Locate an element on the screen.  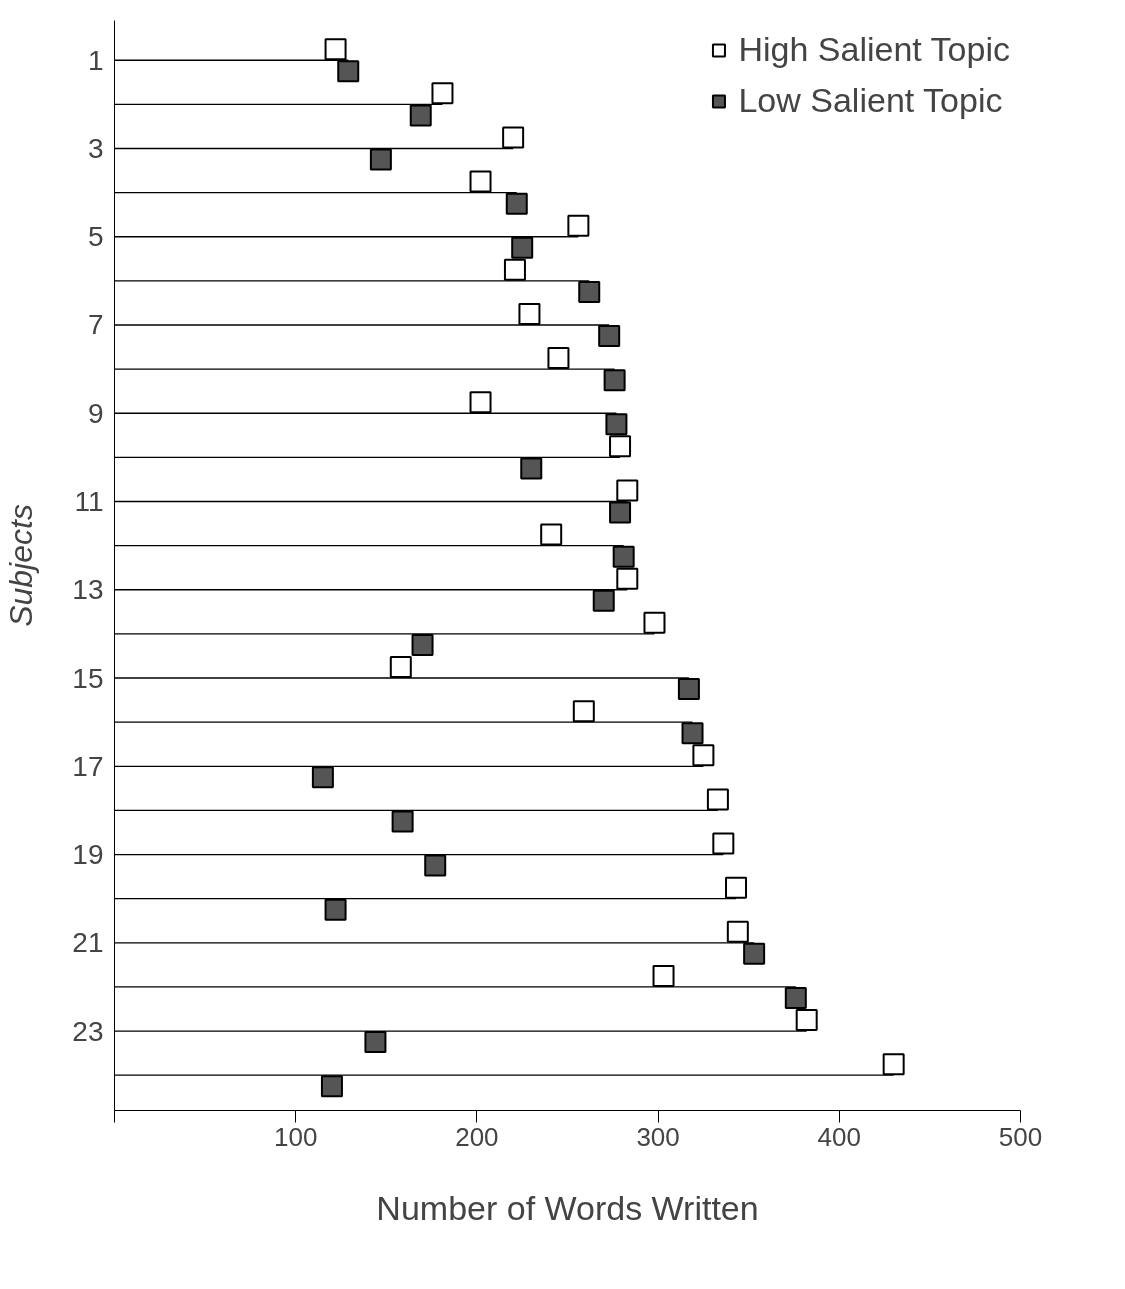
legend-label: Low Salient Topic is located at coordinates (870, 100).